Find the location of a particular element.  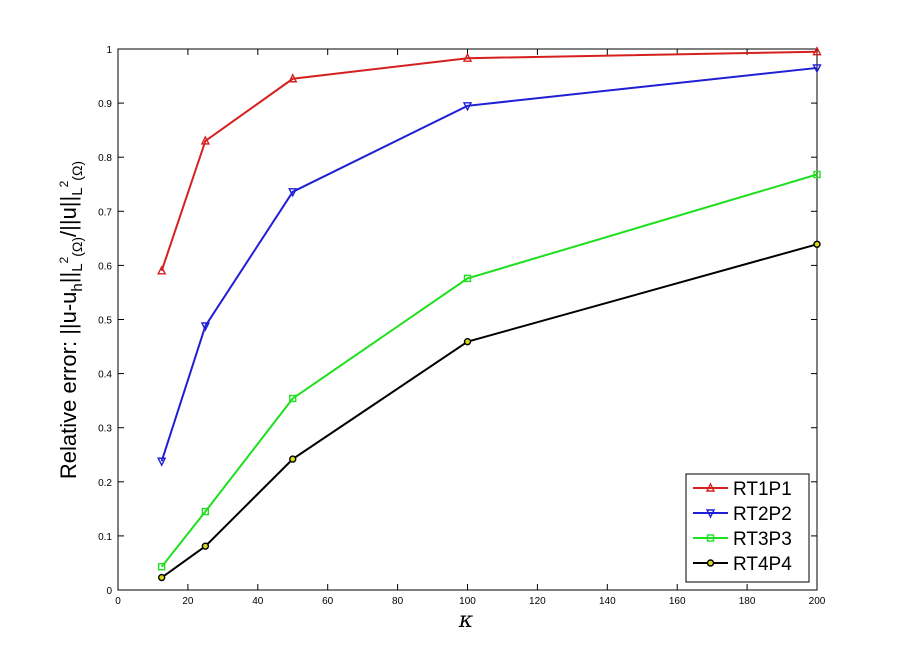

y-tick-label: 0.8 is located at coordinates (105, 158).